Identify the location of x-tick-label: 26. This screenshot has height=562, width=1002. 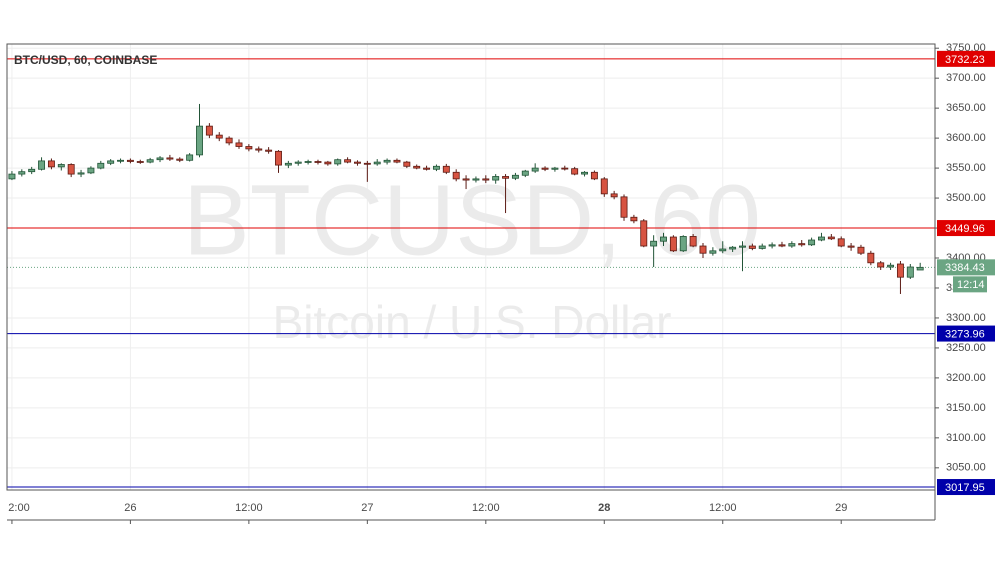
(130, 508).